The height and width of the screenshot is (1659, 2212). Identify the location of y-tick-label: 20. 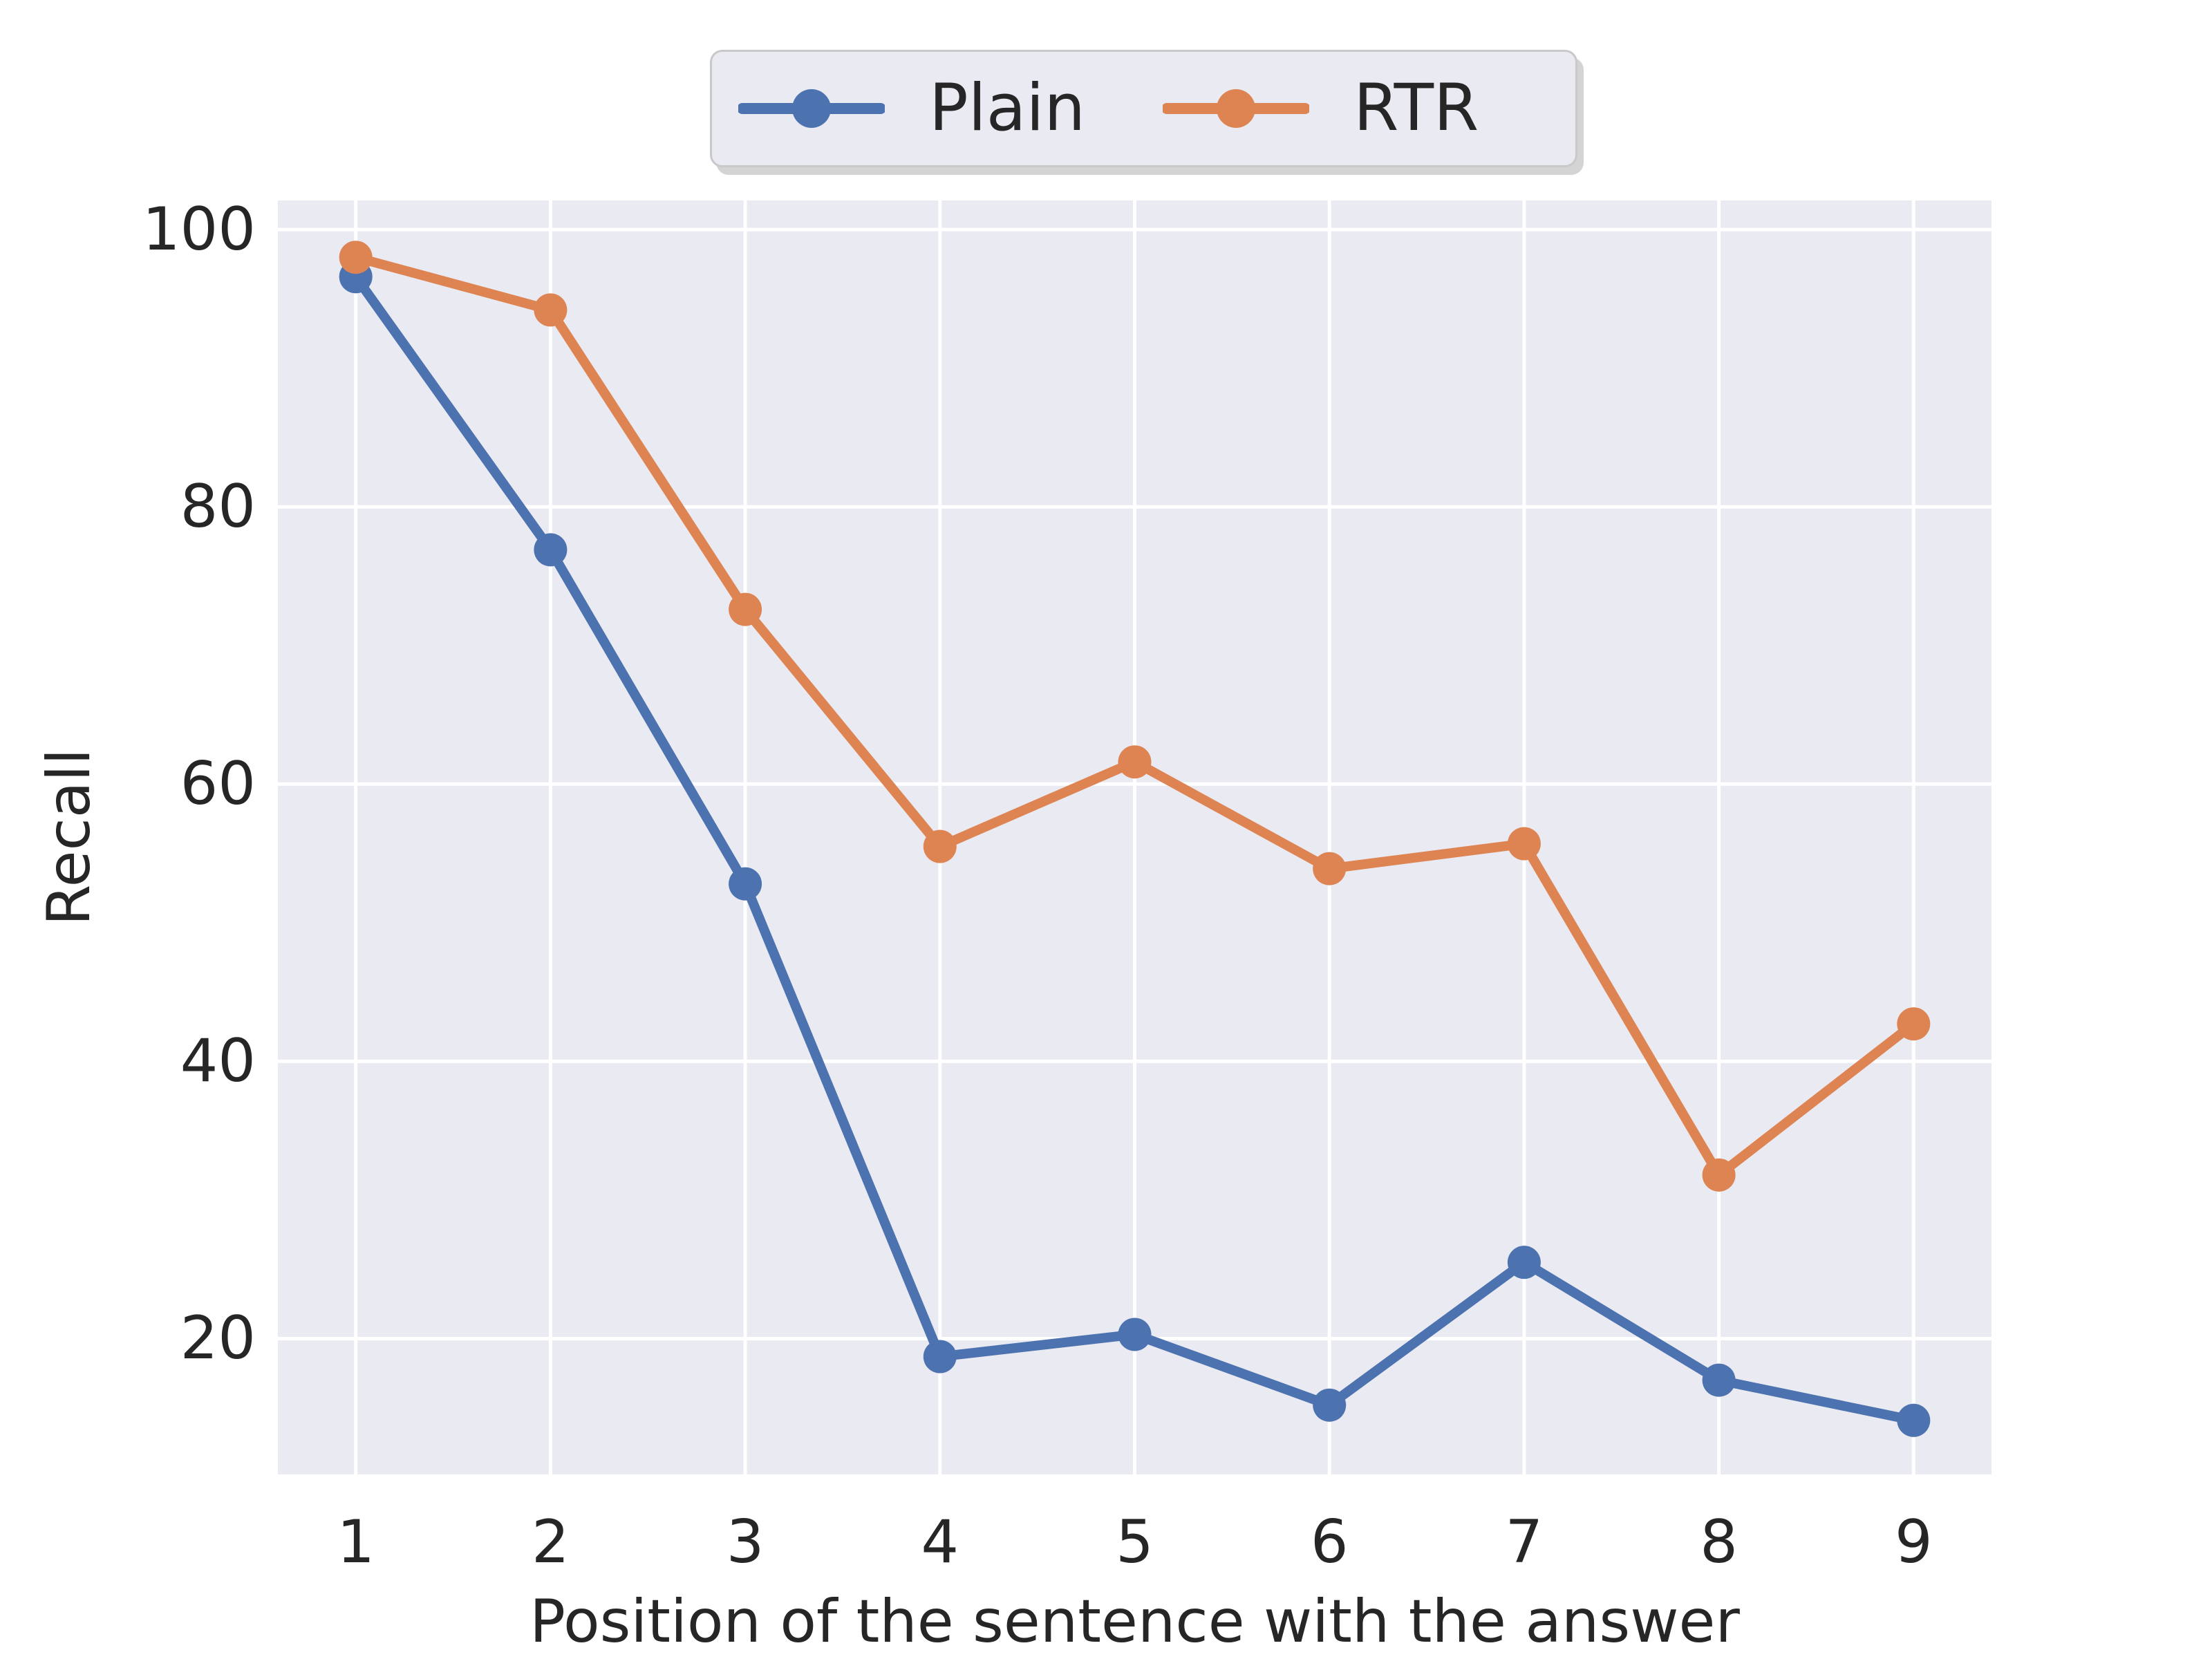
(218, 1339).